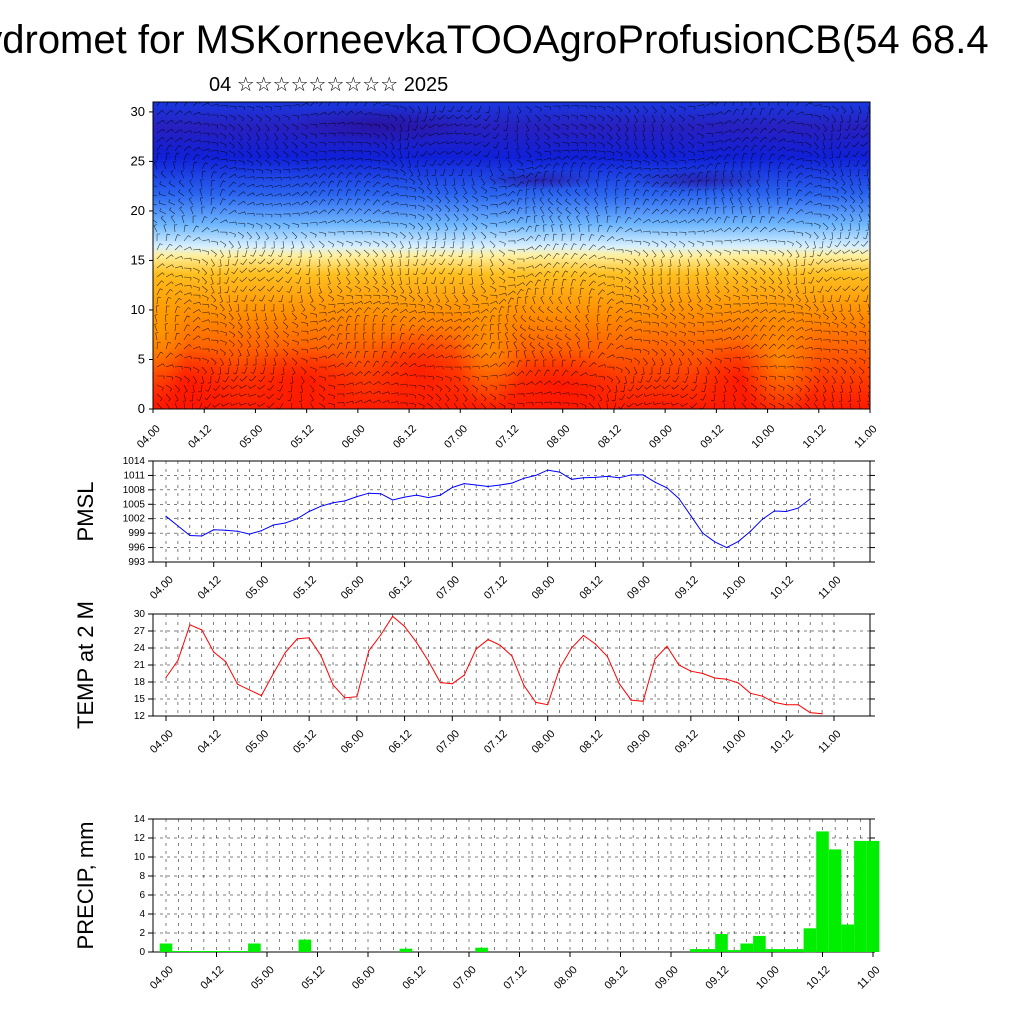 The image size is (1024, 1024). I want to click on precip-x-tick-label: 11.00, so click(868, 977).